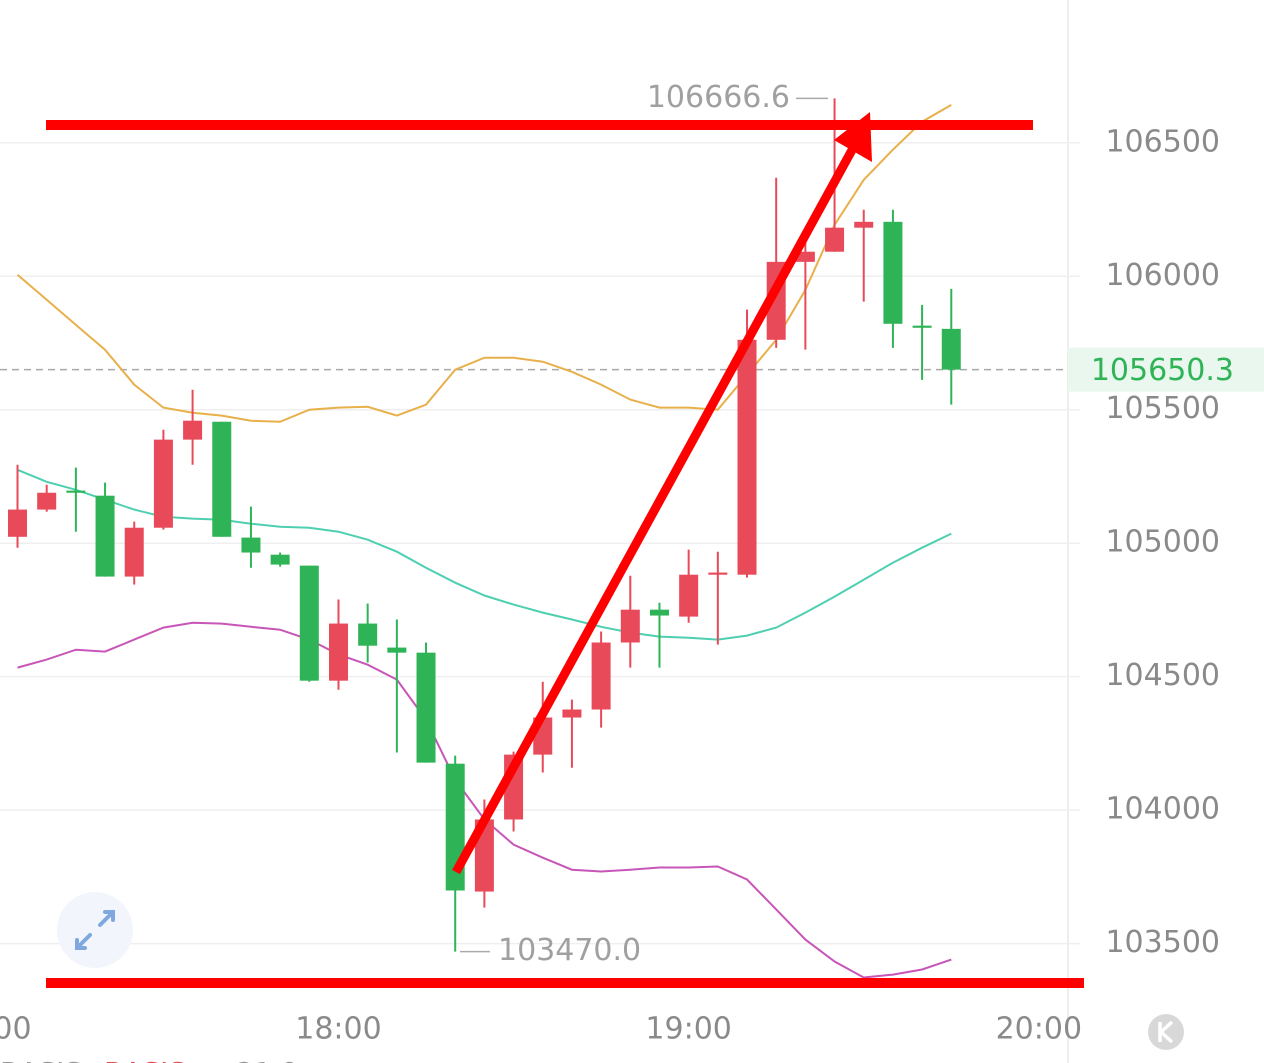 Image resolution: width=1264 pixels, height=1063 pixels. What do you see at coordinates (718, 97) in the screenshot?
I see `extreme-label: 106666.6` at bounding box center [718, 97].